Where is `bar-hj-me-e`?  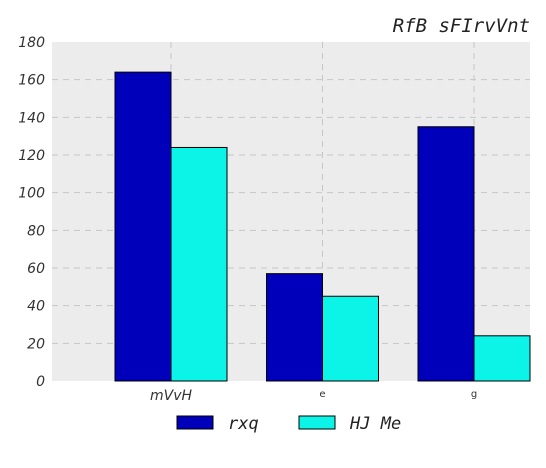 bar-hj-me-e is located at coordinates (350, 338).